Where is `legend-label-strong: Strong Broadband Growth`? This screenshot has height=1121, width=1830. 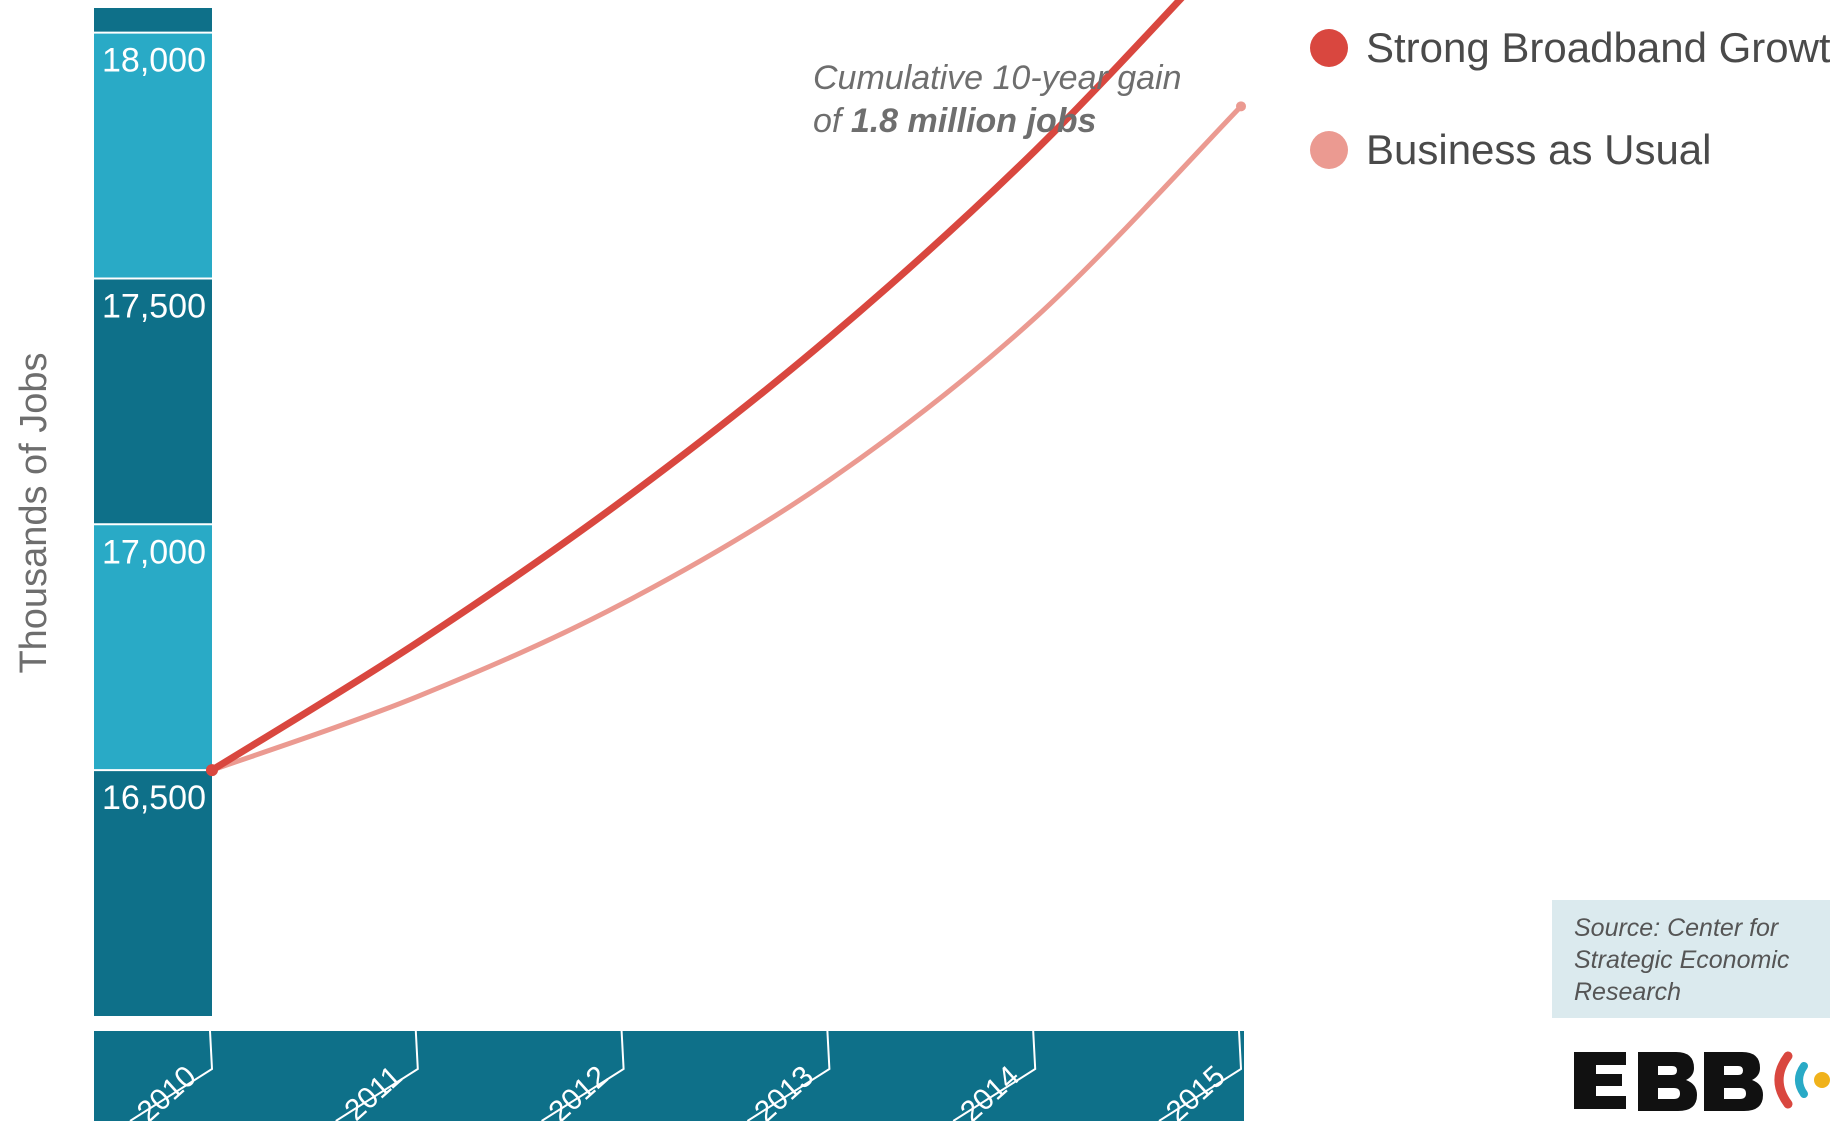 legend-label-strong: Strong Broadband Growth is located at coordinates (1598, 47).